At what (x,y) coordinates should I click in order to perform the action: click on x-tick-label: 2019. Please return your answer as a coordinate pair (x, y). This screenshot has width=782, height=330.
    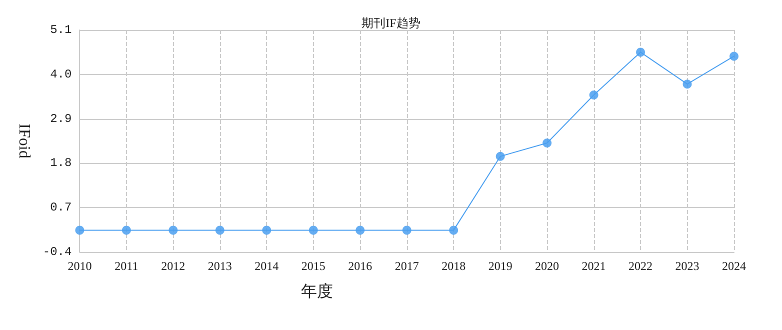
    Looking at the image, I should click on (500, 266).